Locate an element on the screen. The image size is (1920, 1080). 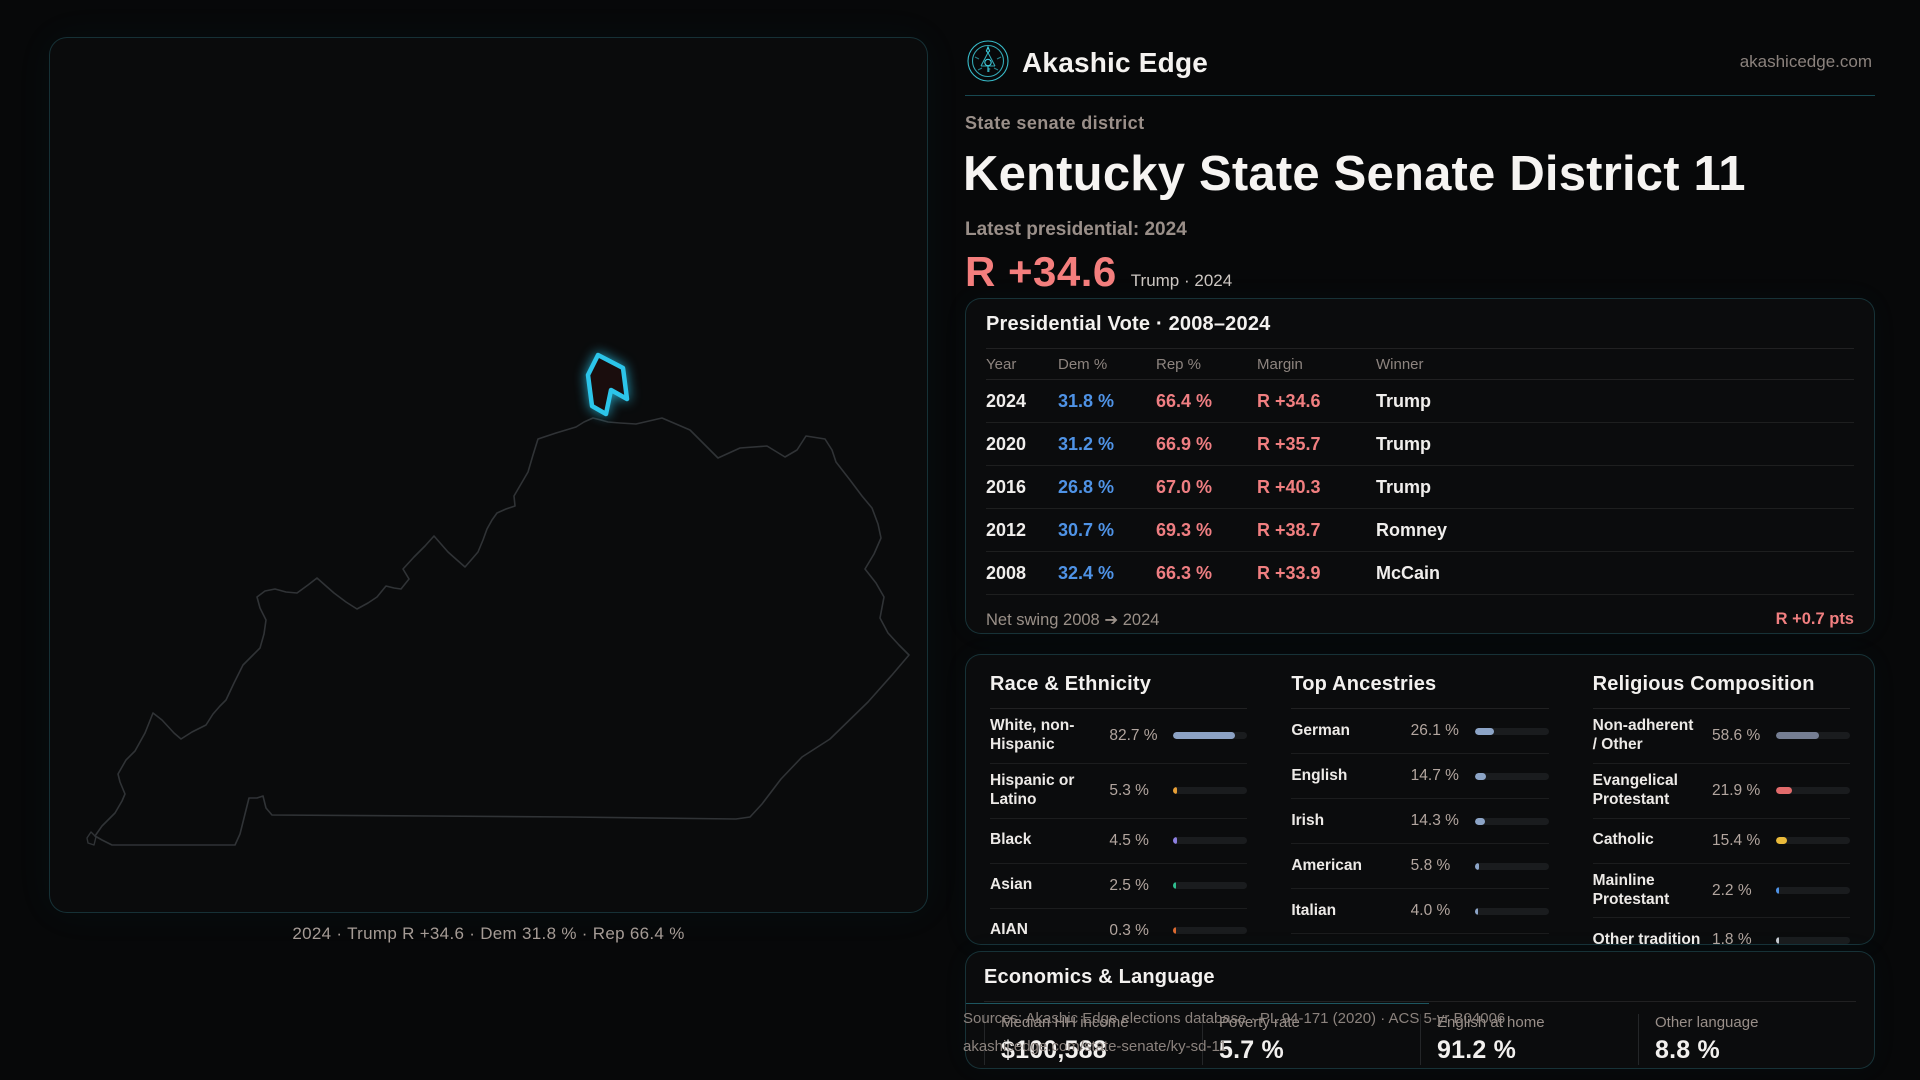
demo-row: Non-adherent / Other 58.6 % is located at coordinates (1721, 736).